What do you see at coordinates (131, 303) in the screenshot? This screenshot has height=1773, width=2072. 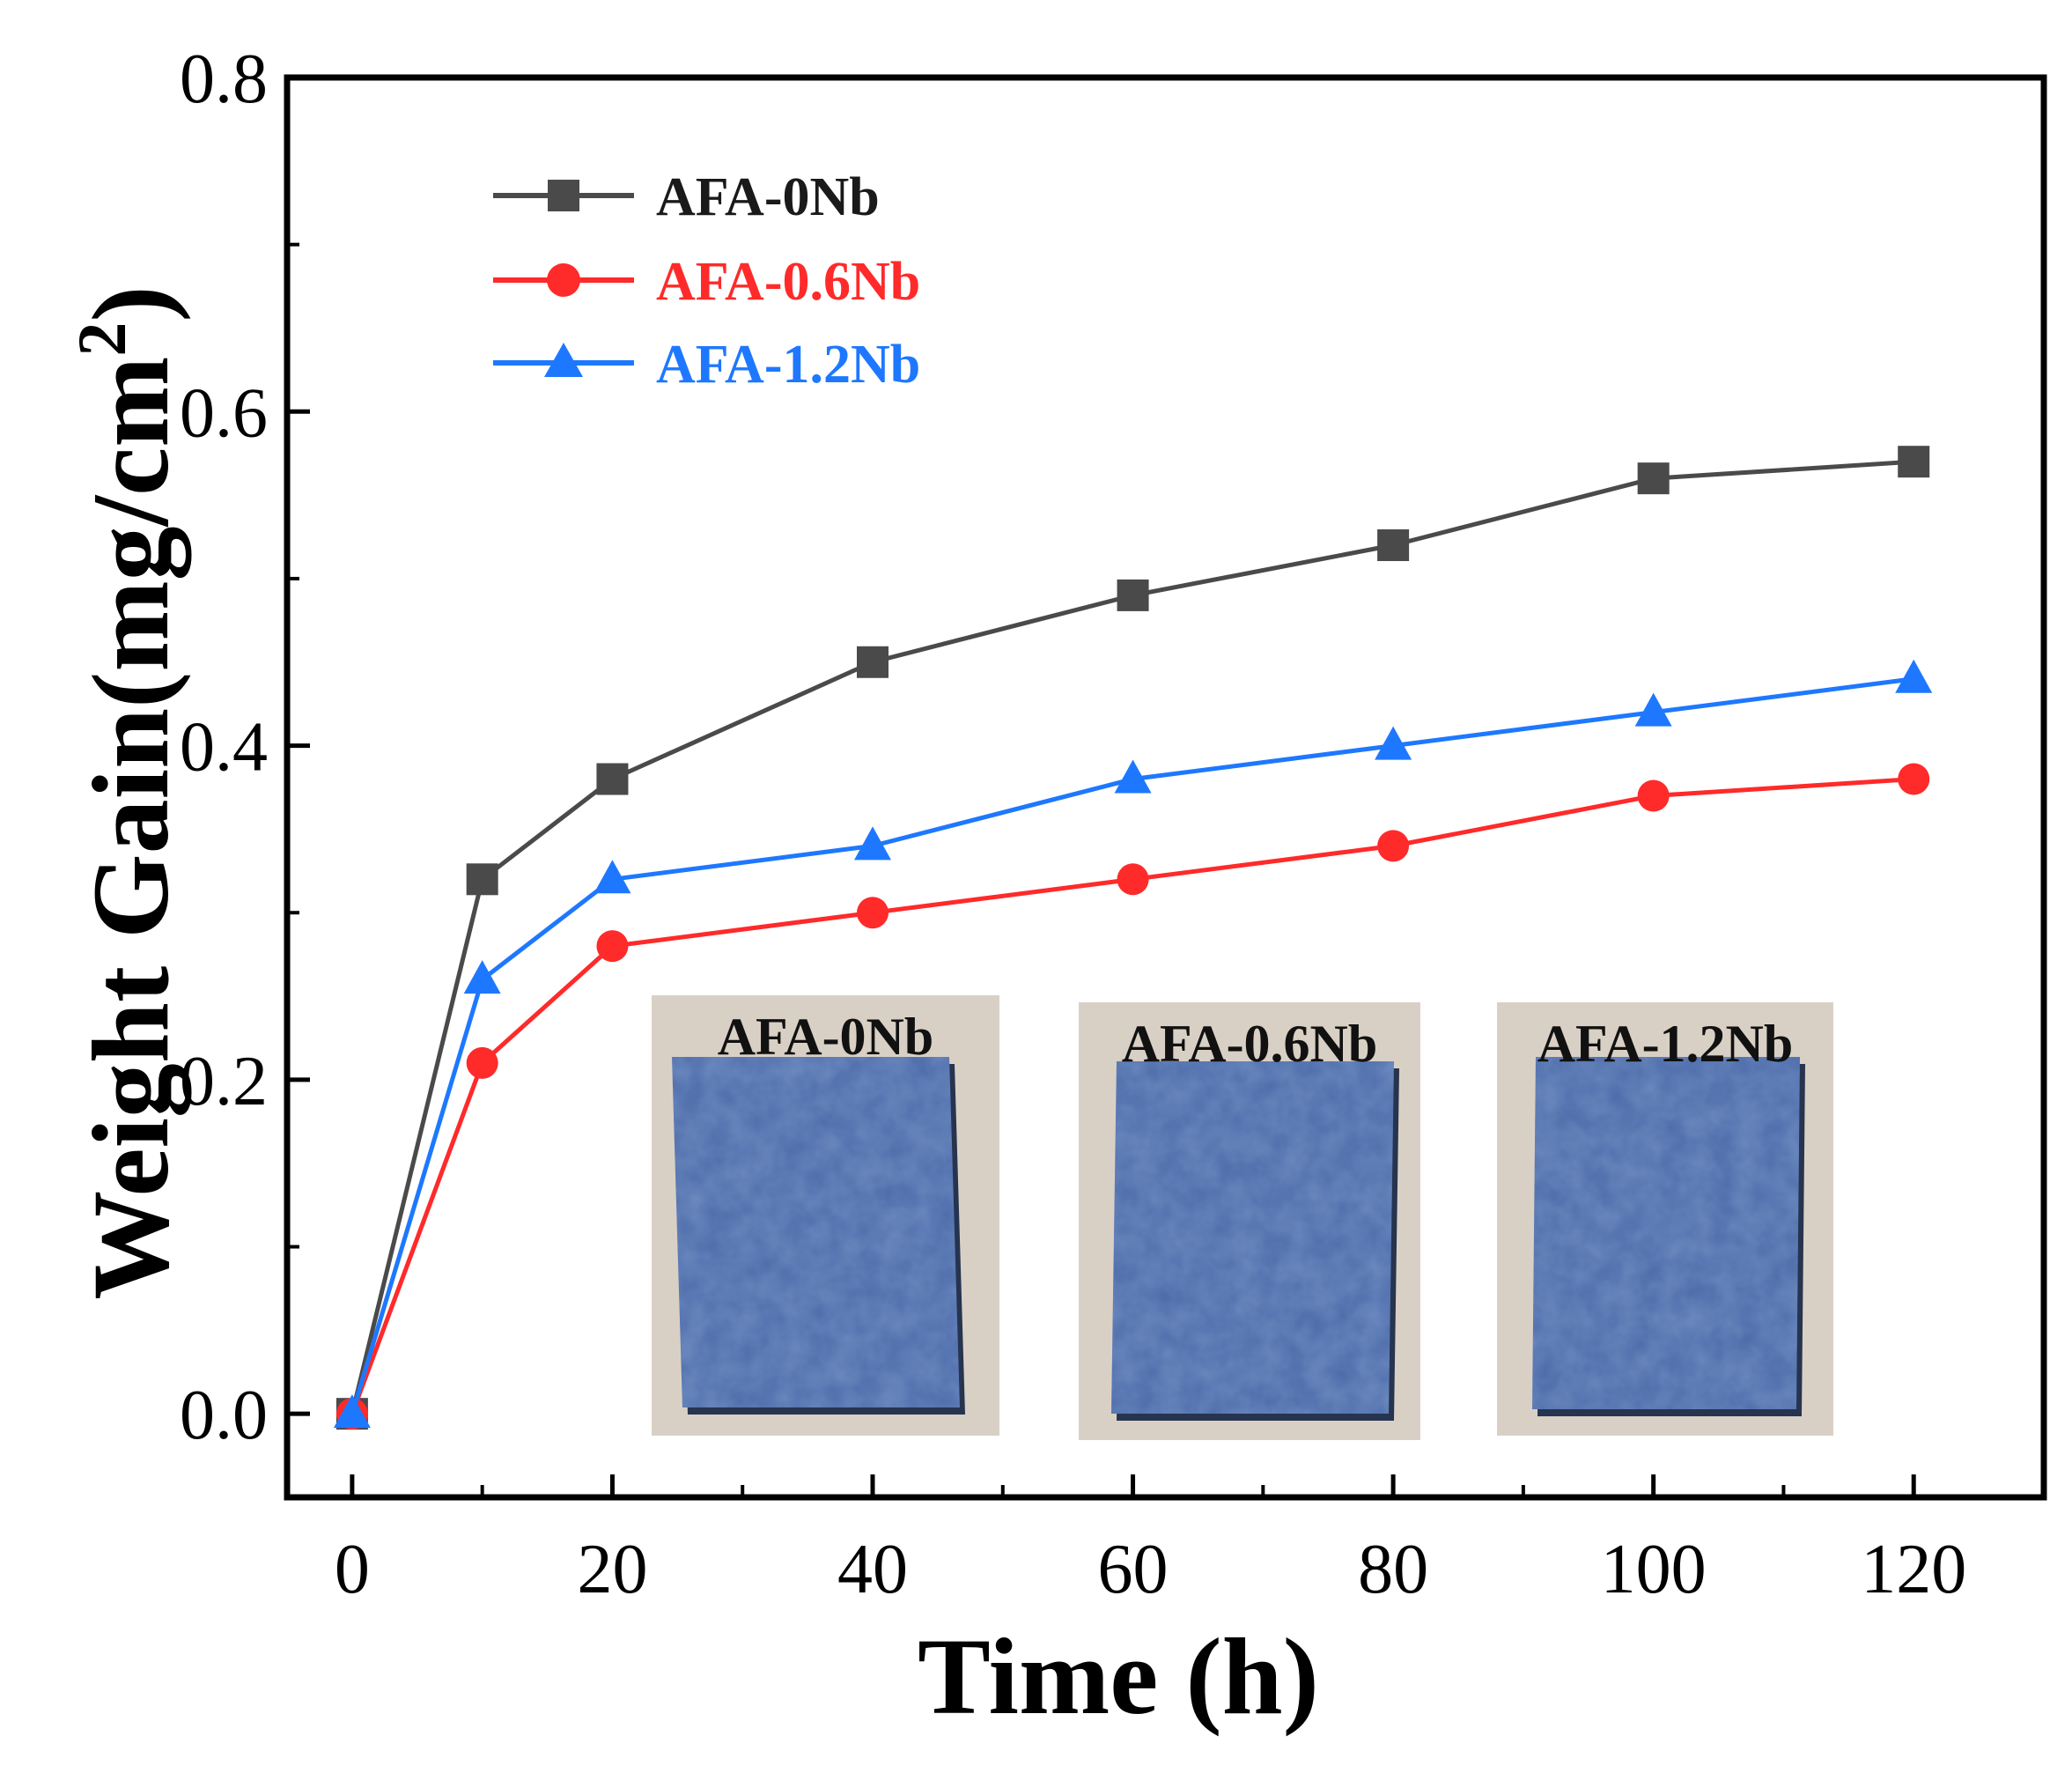 I see `y-axis-title-close: )` at bounding box center [131, 303].